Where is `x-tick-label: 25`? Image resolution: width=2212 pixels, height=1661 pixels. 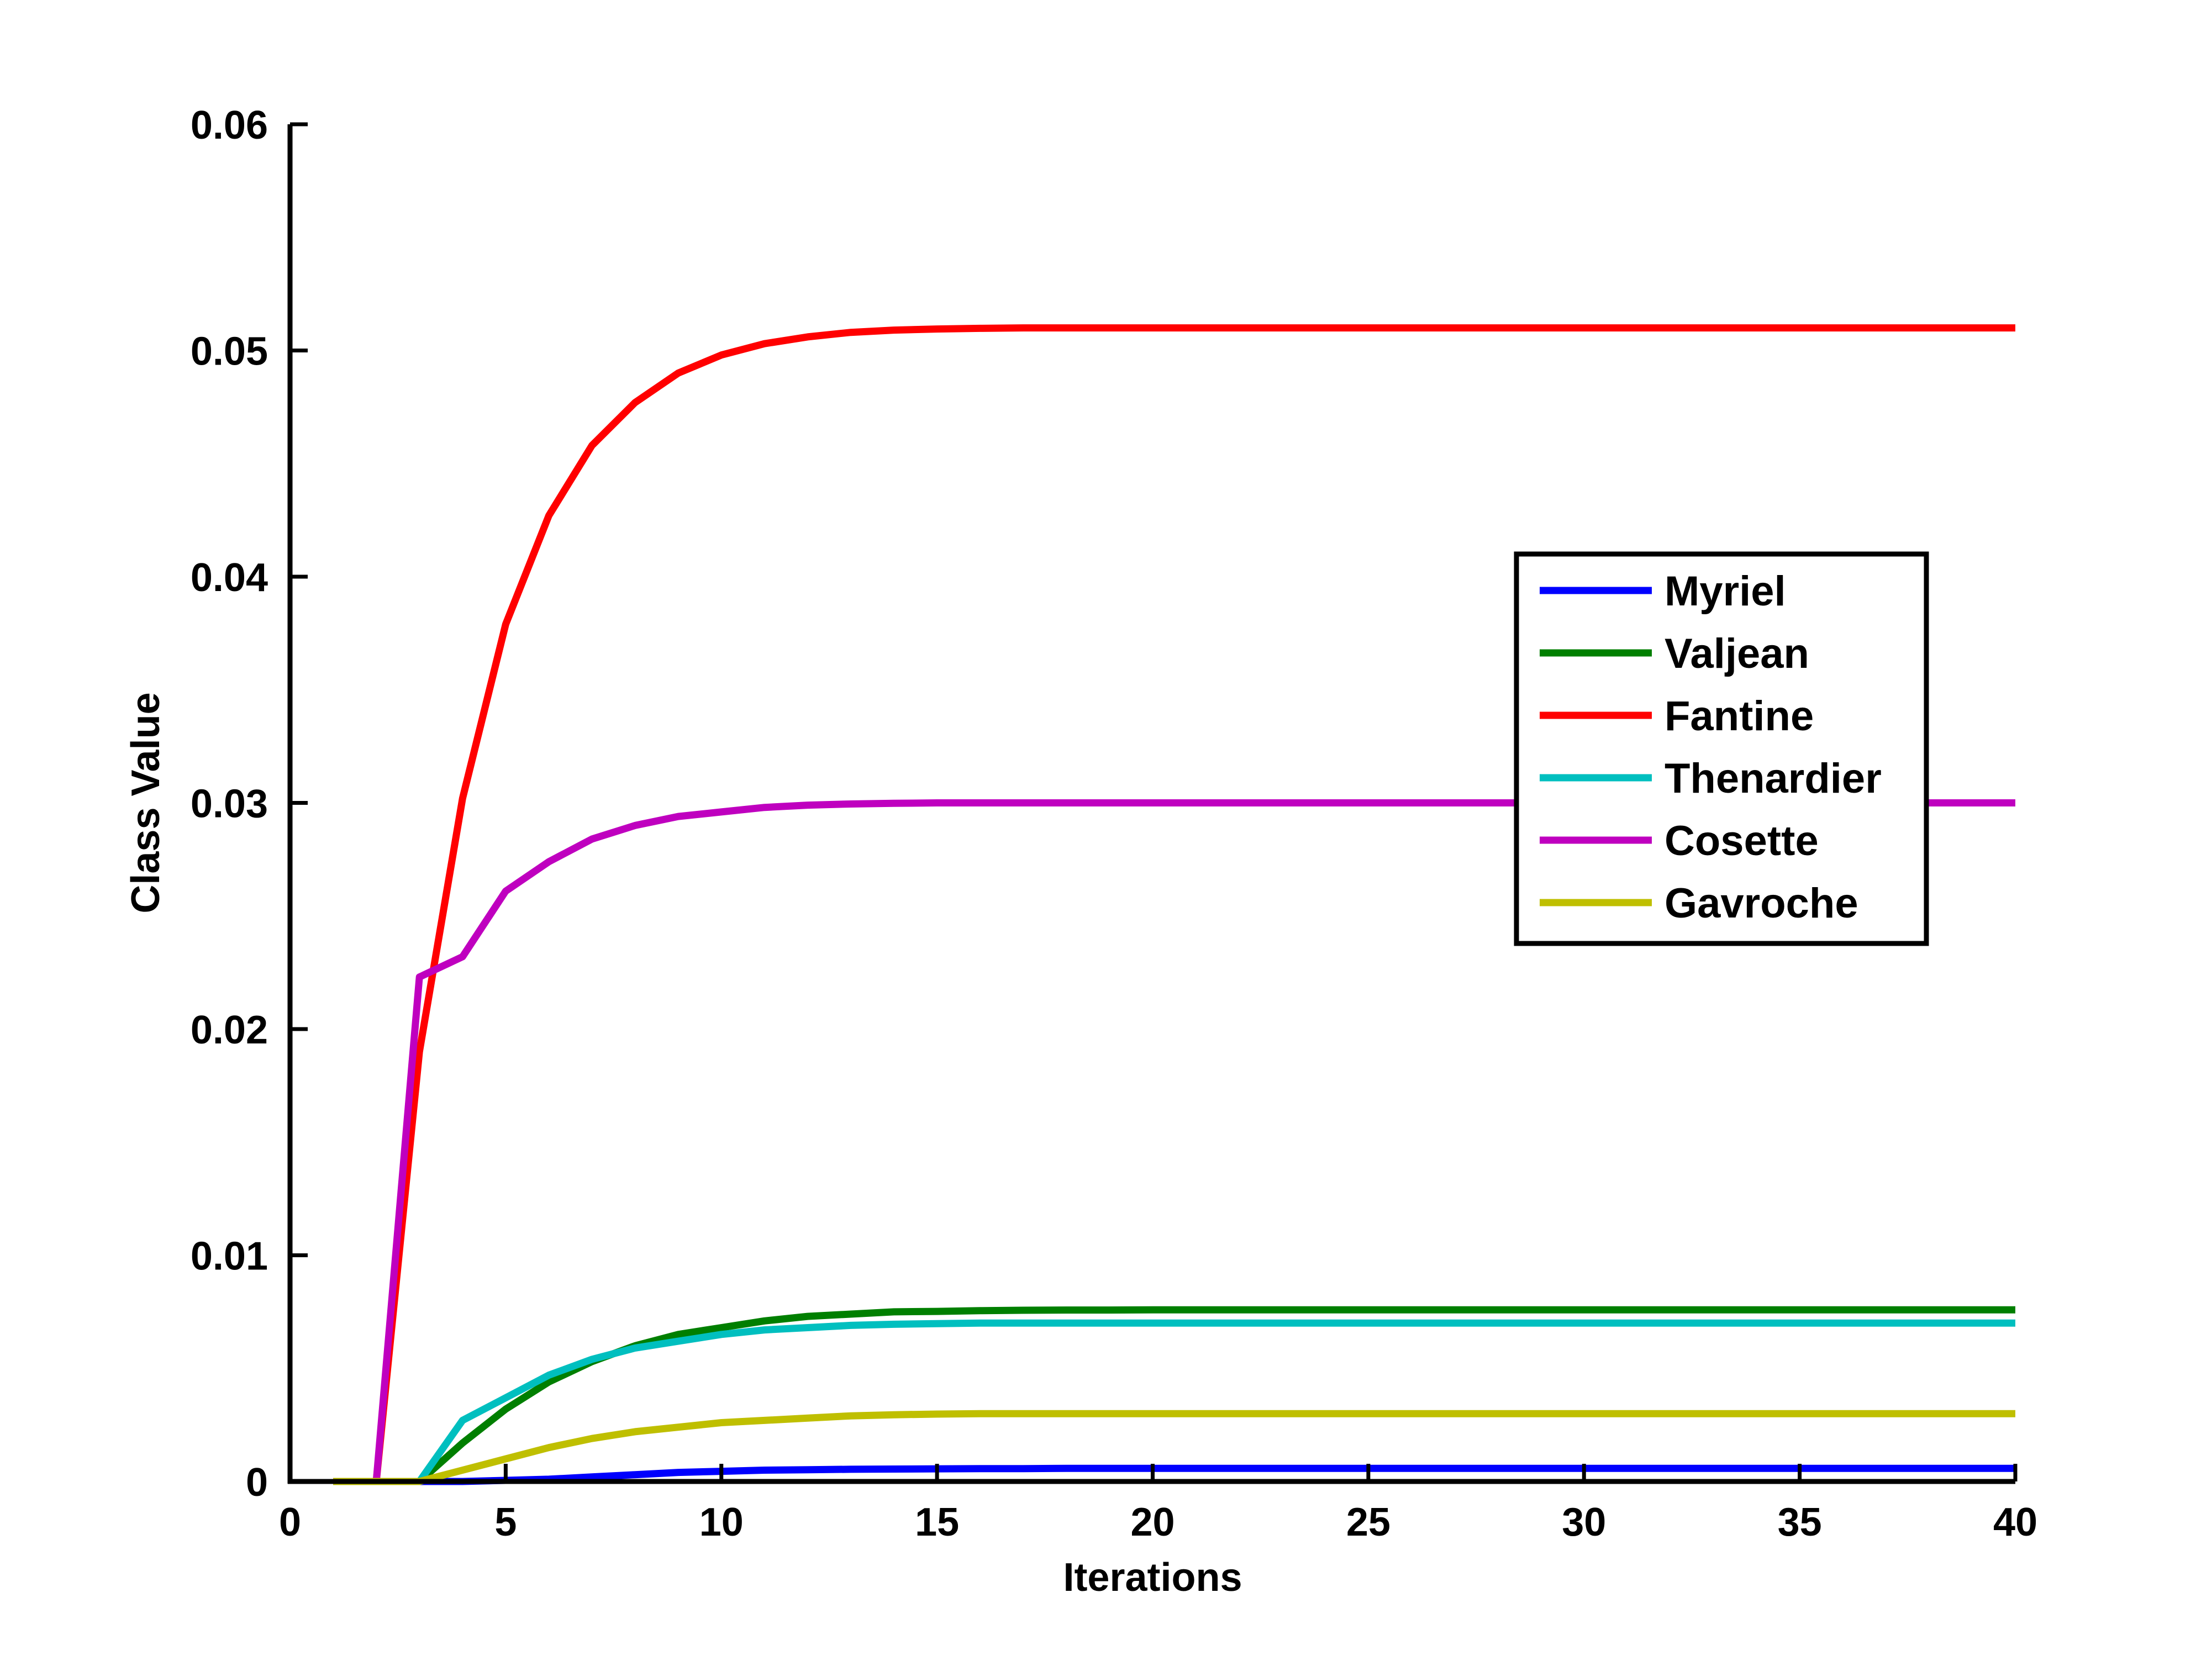 x-tick-label: 25 is located at coordinates (1368, 1522).